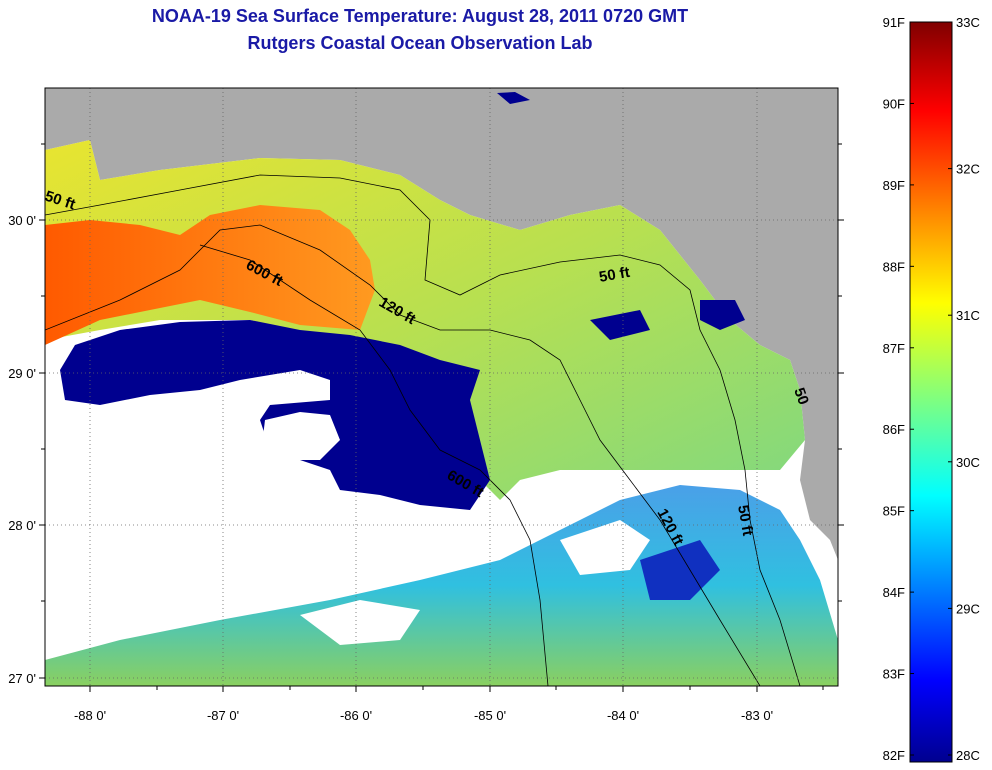 Image resolution: width=992 pixels, height=770 pixels. What do you see at coordinates (22, 678) in the screenshot?
I see `lat-tick-label: 27 0'` at bounding box center [22, 678].